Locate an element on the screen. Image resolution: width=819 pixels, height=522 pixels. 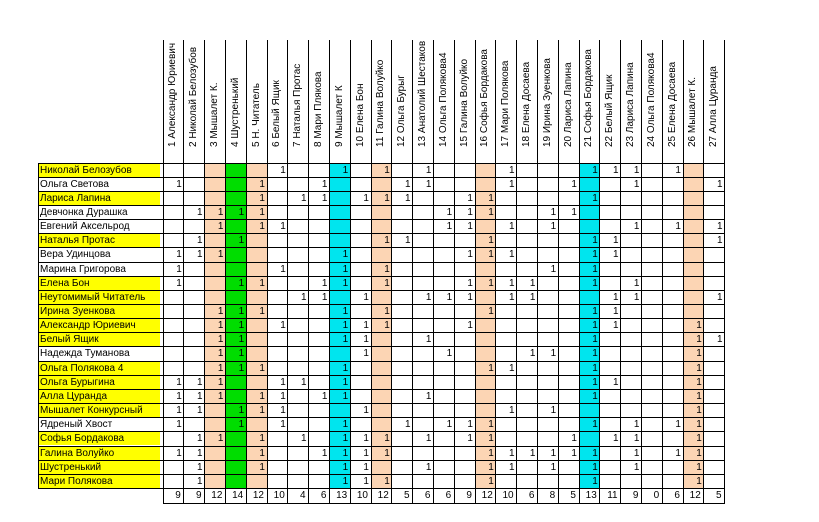
row-name: Мышалет Конкурсный is located at coordinates (99, 411).